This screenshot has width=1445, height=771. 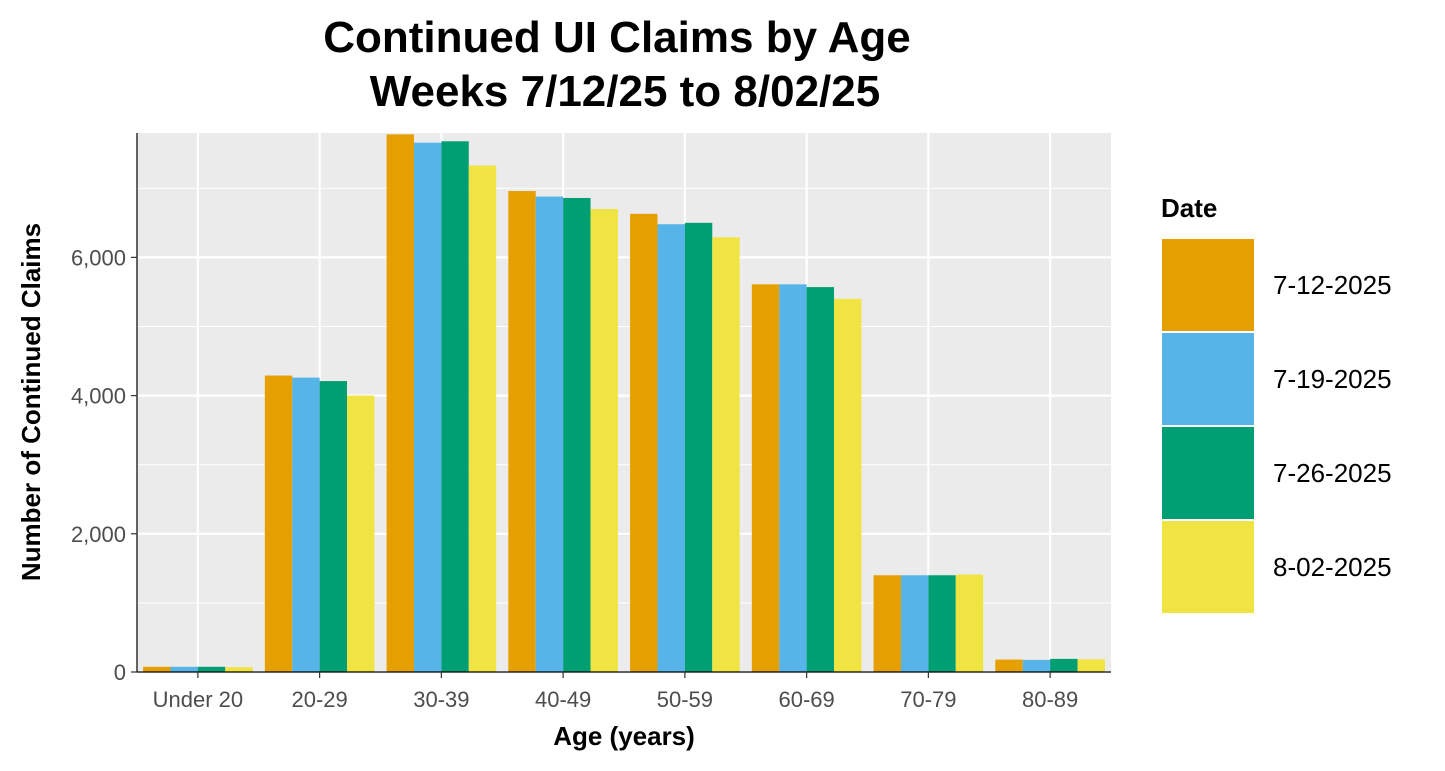 I want to click on y-tick-label: 4,000, so click(x=98, y=396).